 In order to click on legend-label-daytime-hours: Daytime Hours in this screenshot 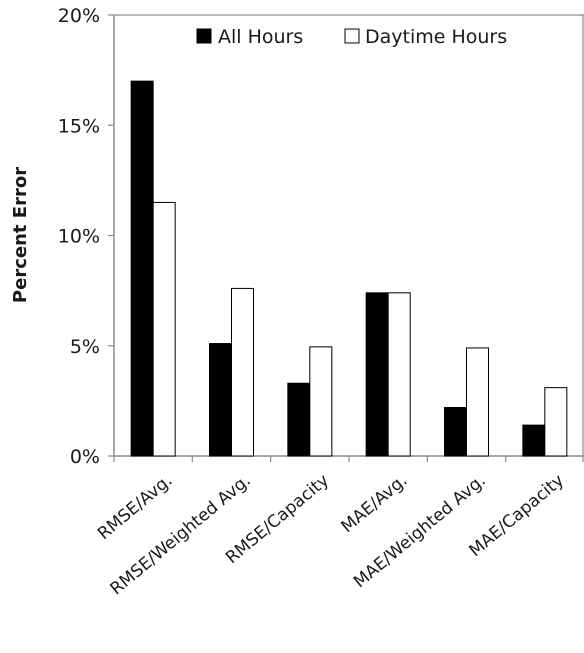, I will do `click(436, 37)`.